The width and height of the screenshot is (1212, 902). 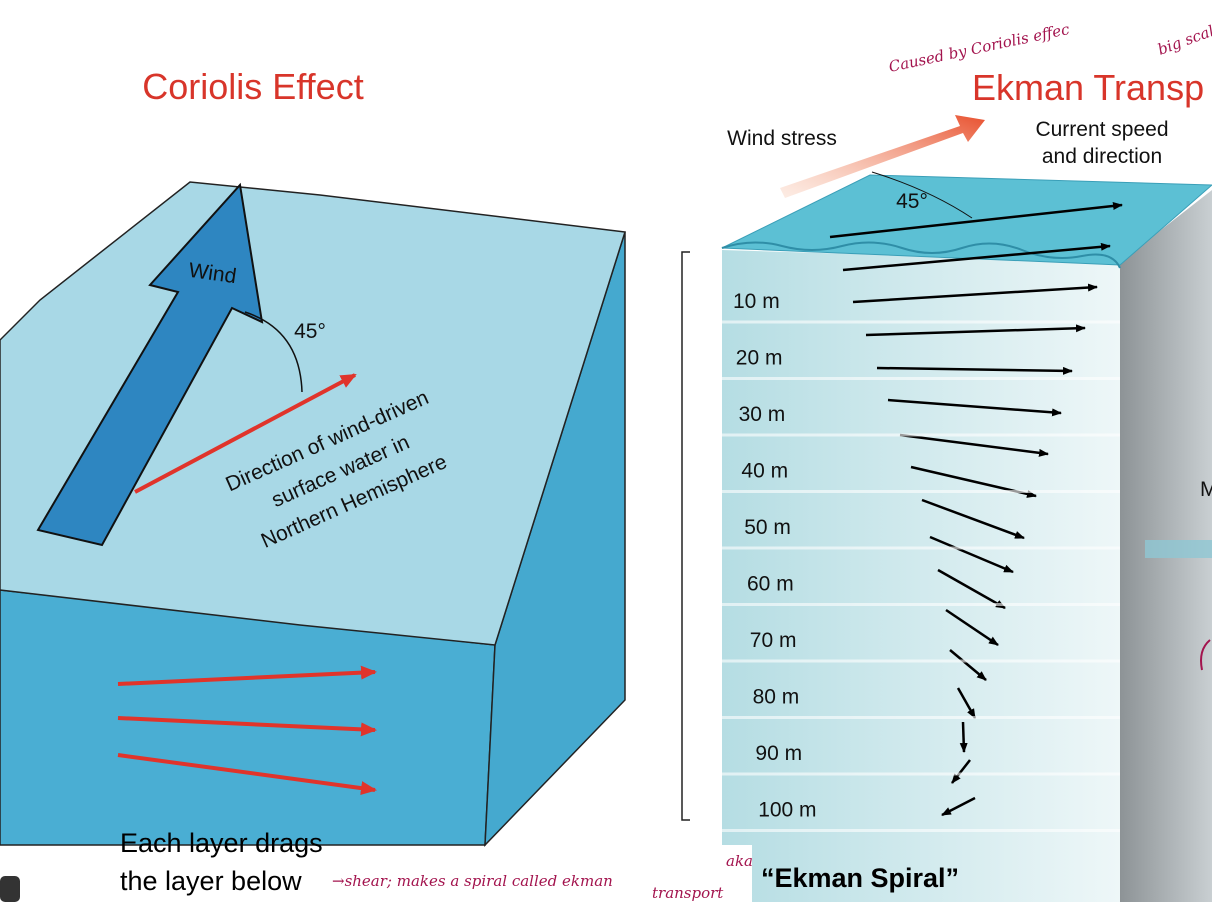 What do you see at coordinates (739, 861) in the screenshot?
I see `handwritten-note: aka` at bounding box center [739, 861].